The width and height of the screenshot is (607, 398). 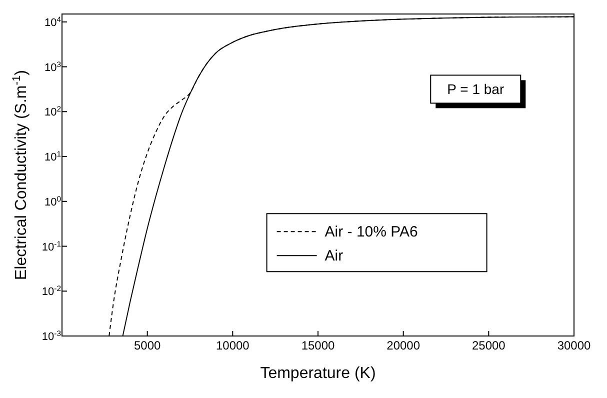 I want to click on annotation: P = 1 bar, so click(x=475, y=89).